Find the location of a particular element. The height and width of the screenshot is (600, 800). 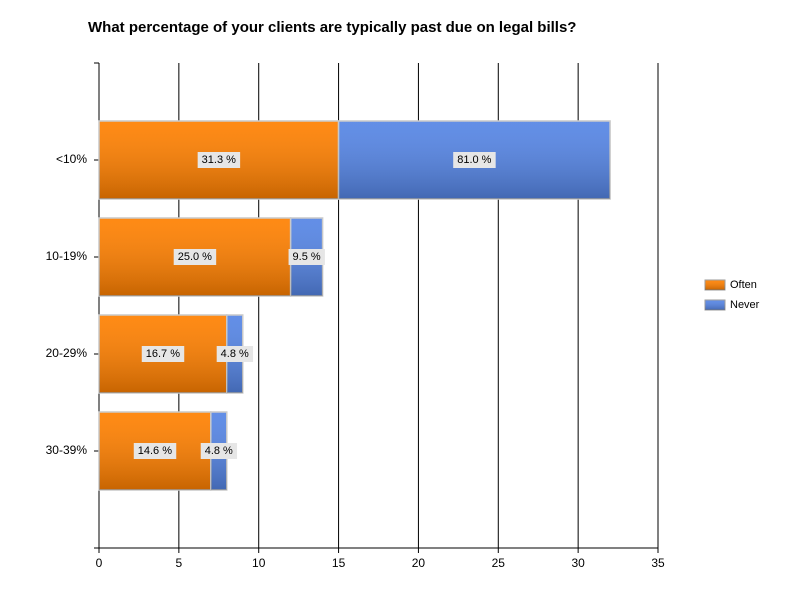

x-tick-label: 10 is located at coordinates (259, 563).